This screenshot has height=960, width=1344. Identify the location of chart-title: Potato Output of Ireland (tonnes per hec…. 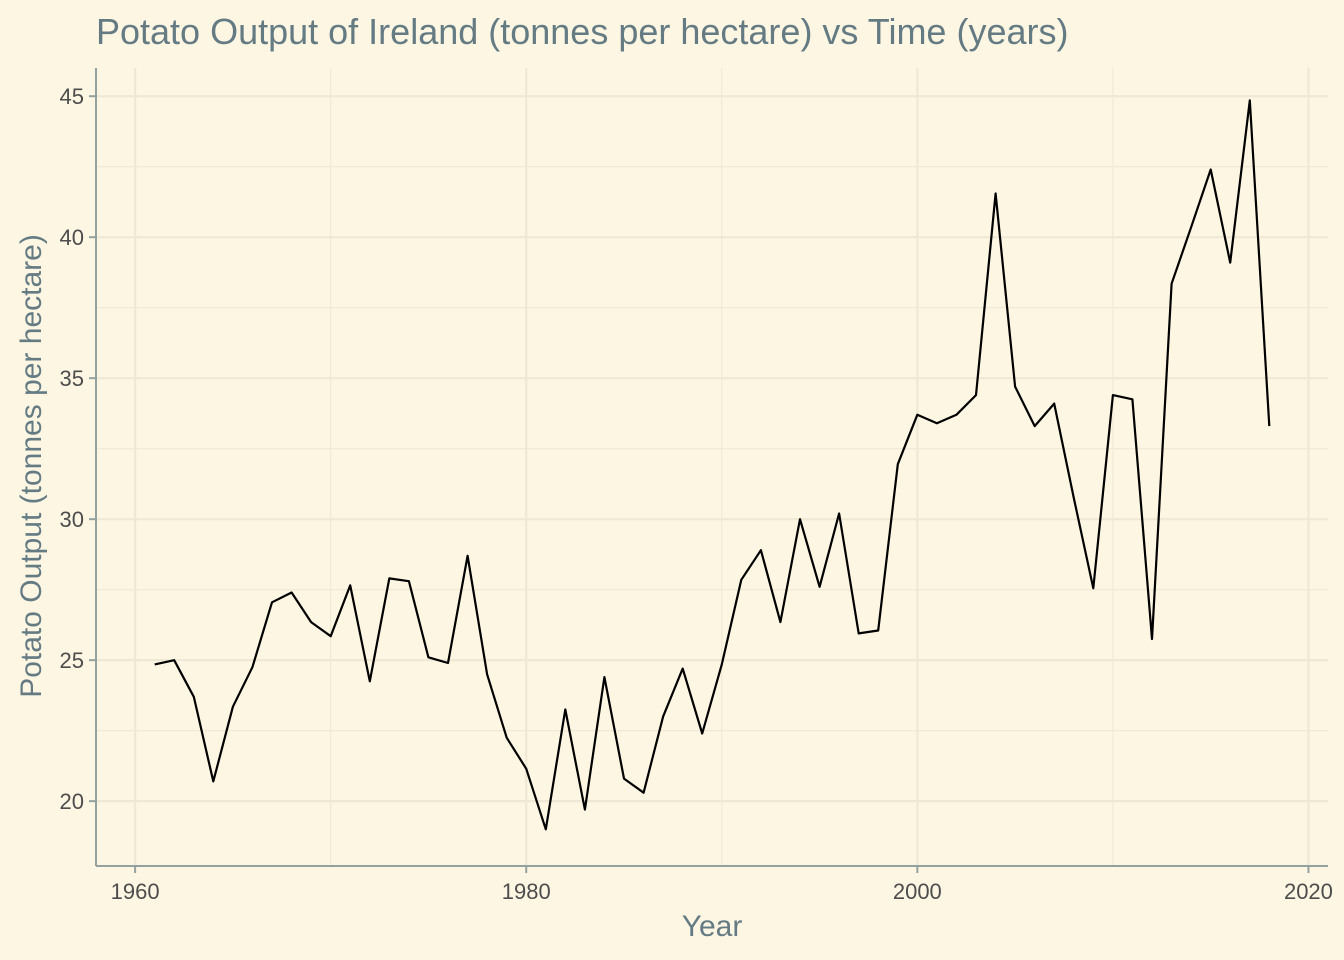
(582, 31).